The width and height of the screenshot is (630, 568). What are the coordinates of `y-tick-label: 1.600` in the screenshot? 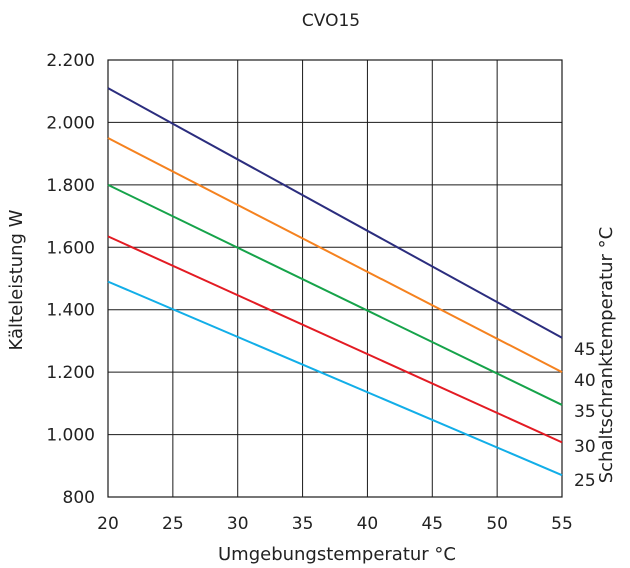 It's located at (70, 248).